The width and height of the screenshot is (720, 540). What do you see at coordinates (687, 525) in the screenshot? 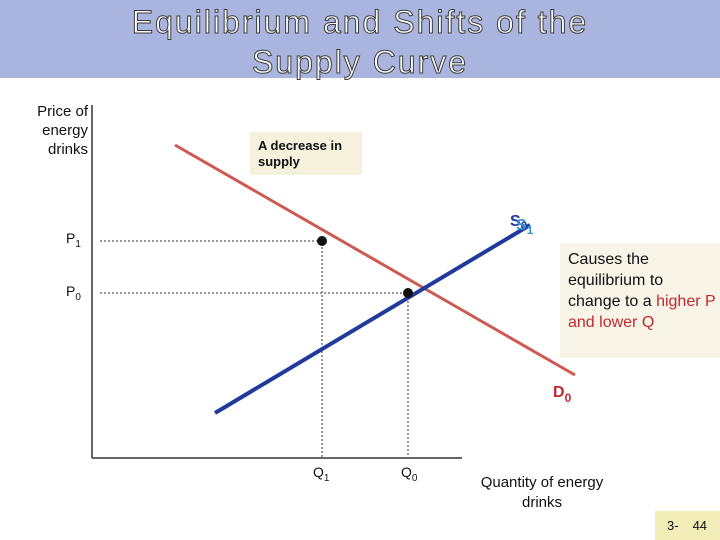
I see `page-number: 3- 44` at bounding box center [687, 525].